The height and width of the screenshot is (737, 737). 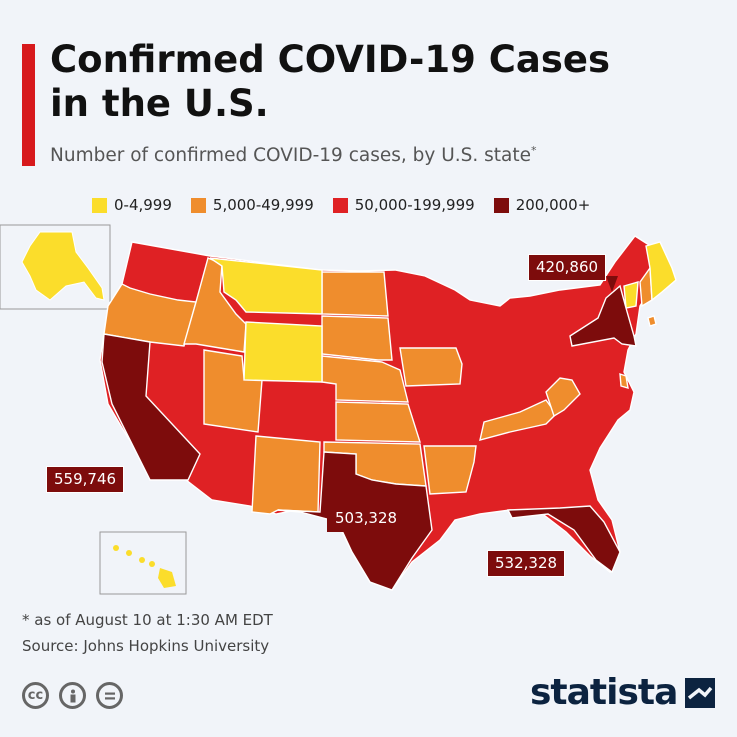 What do you see at coordinates (266, 286) in the screenshot?
I see `state-montana` at bounding box center [266, 286].